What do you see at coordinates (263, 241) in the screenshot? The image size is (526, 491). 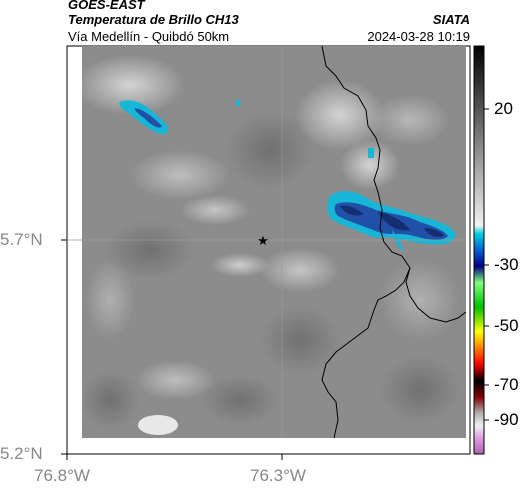 I see `station-star-icon: ★` at bounding box center [263, 241].